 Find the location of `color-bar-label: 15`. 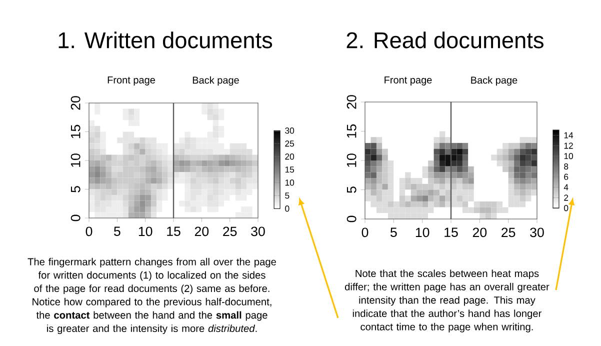

color-bar-label: 15 is located at coordinates (289, 169).